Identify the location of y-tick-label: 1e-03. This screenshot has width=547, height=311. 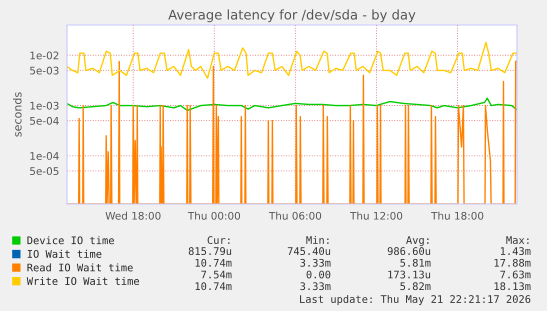
(44, 106).